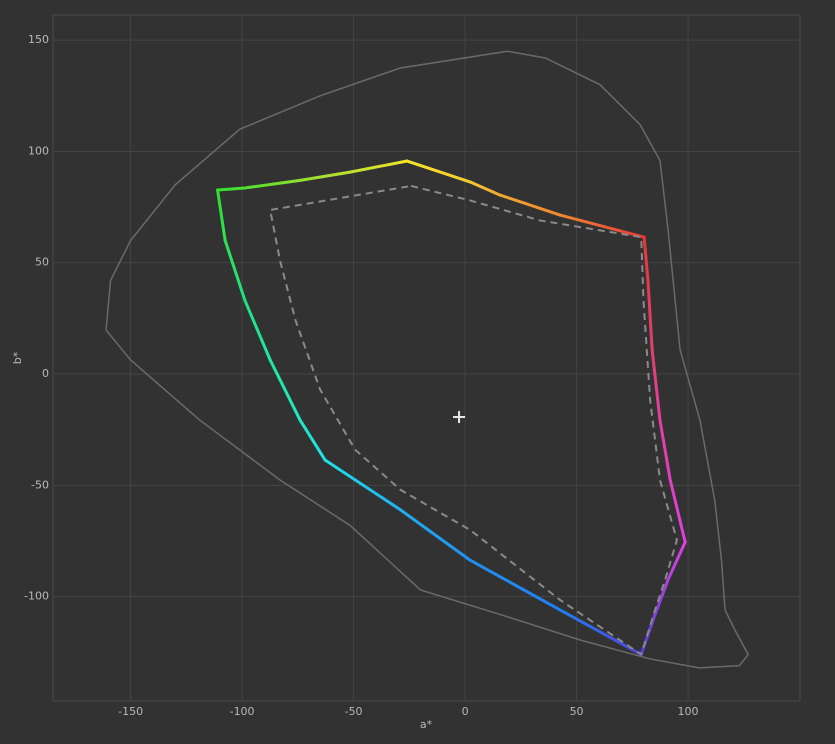 This screenshot has height=744, width=835. I want to click on x-tick-label: -100, so click(242, 711).